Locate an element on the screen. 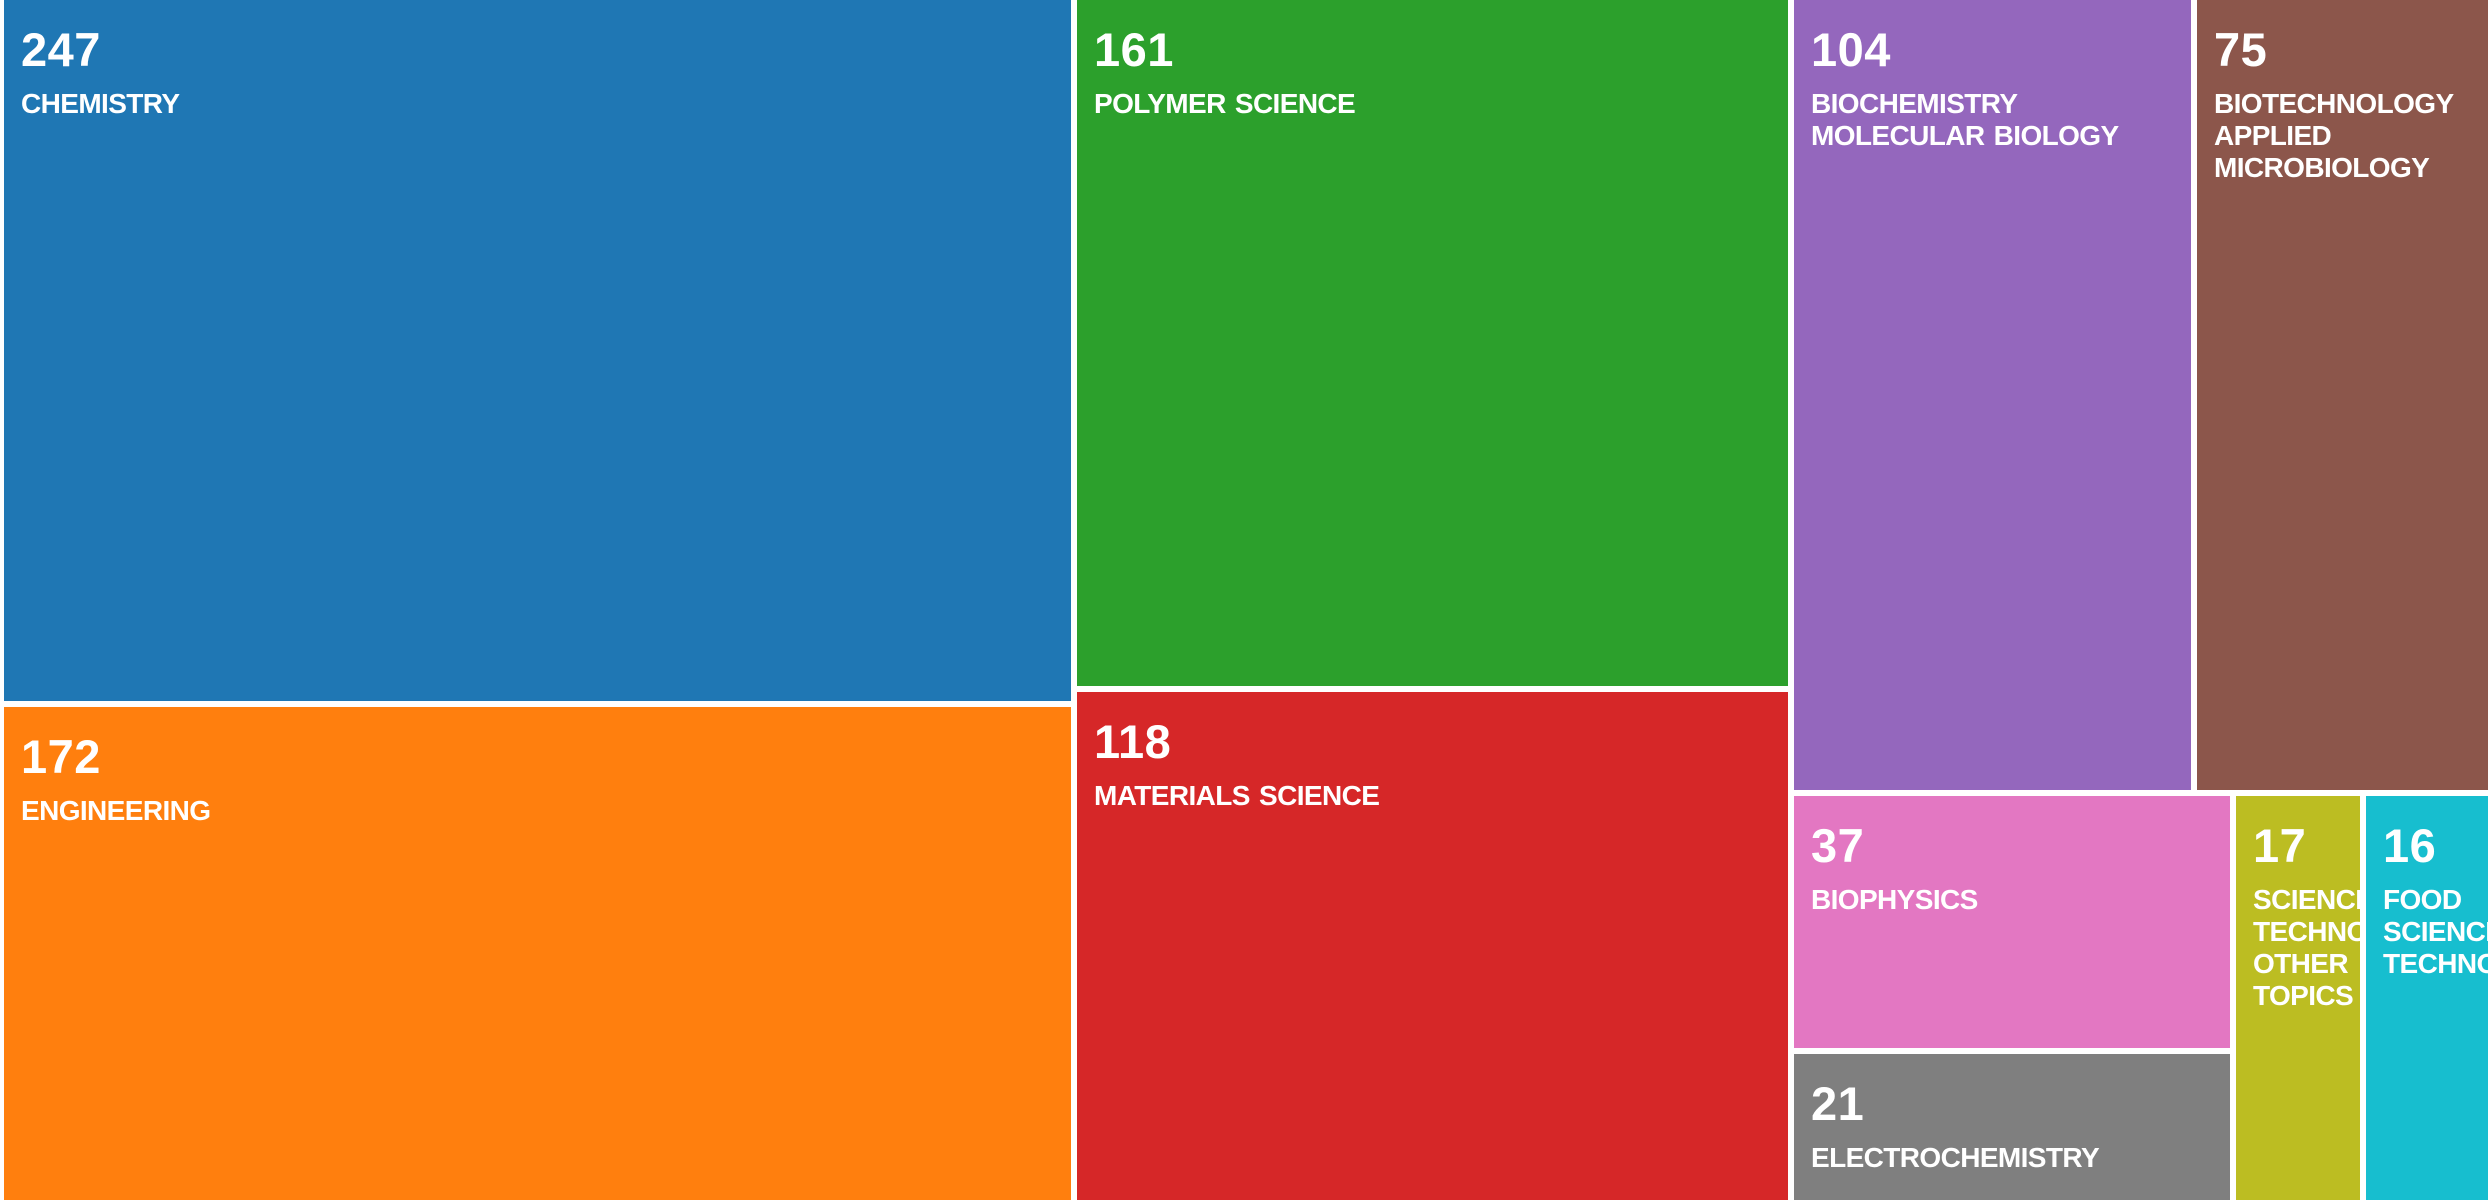  tile-value: 161 is located at coordinates (1134, 49).